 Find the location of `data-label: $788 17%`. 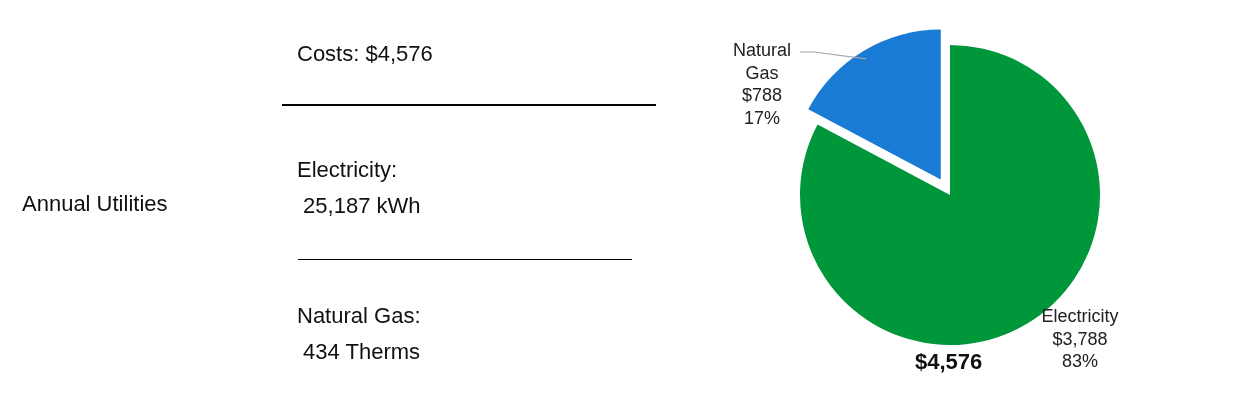

data-label: $788 17% is located at coordinates (762, 106).